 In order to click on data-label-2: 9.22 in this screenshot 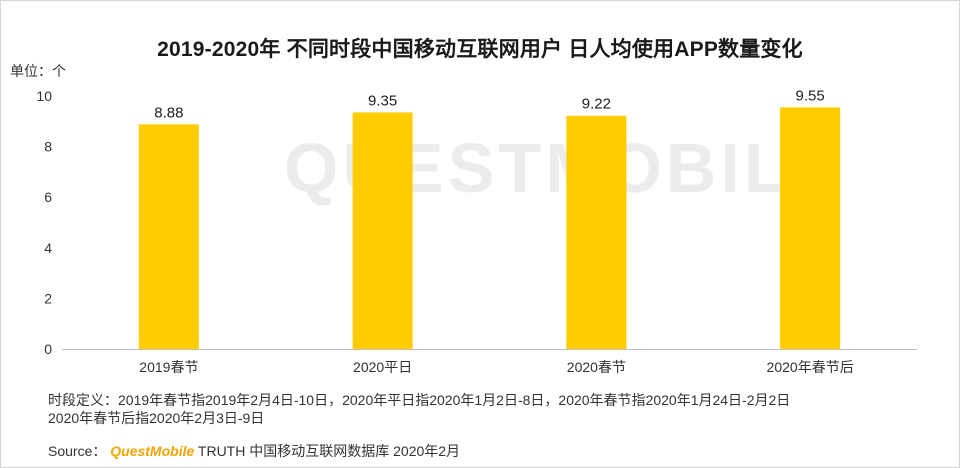, I will do `click(596, 104)`.